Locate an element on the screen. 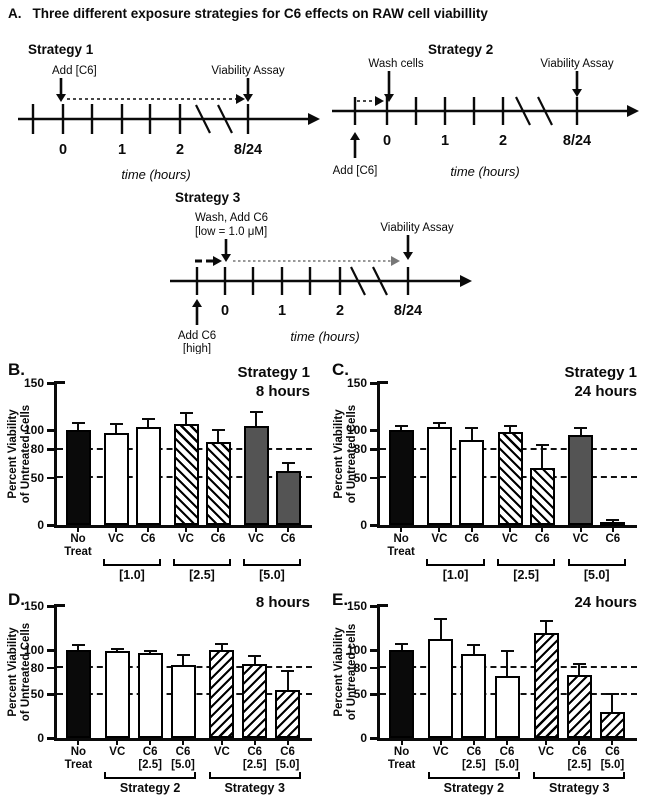 This screenshot has width=651, height=795. add-c6-label: Add [C6] is located at coordinates (355, 171).